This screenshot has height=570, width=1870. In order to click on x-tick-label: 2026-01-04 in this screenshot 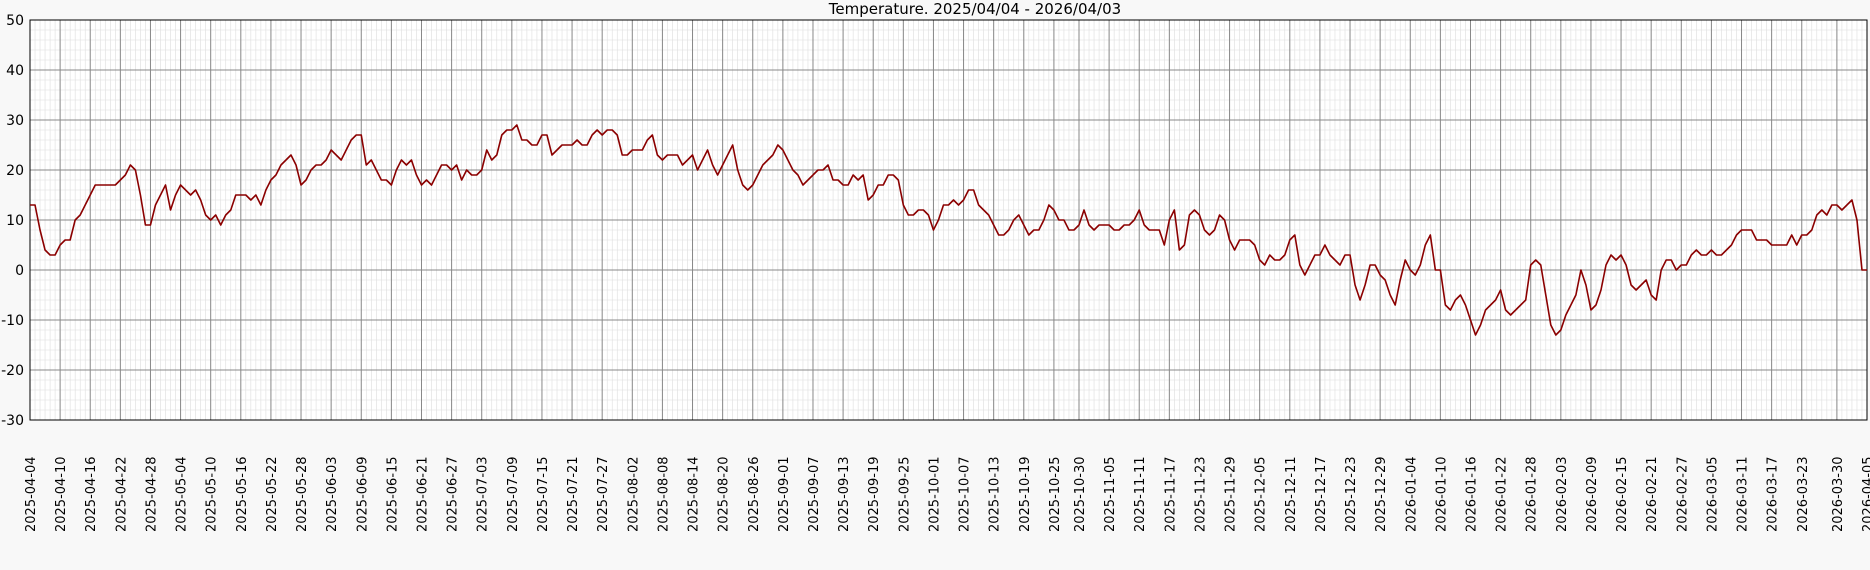, I will do `click(1411, 494)`.